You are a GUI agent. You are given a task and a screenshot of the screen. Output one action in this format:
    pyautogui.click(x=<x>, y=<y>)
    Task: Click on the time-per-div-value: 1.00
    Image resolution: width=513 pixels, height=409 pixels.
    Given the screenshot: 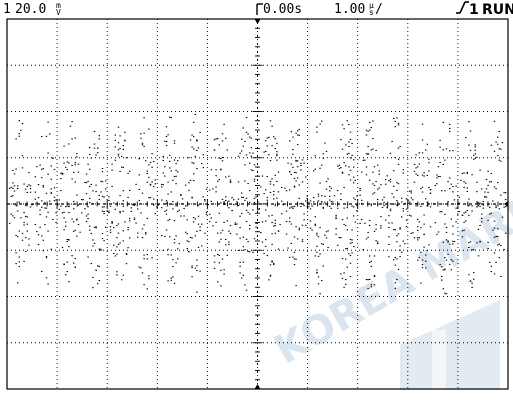 What is the action you would take?
    pyautogui.click(x=349, y=9)
    